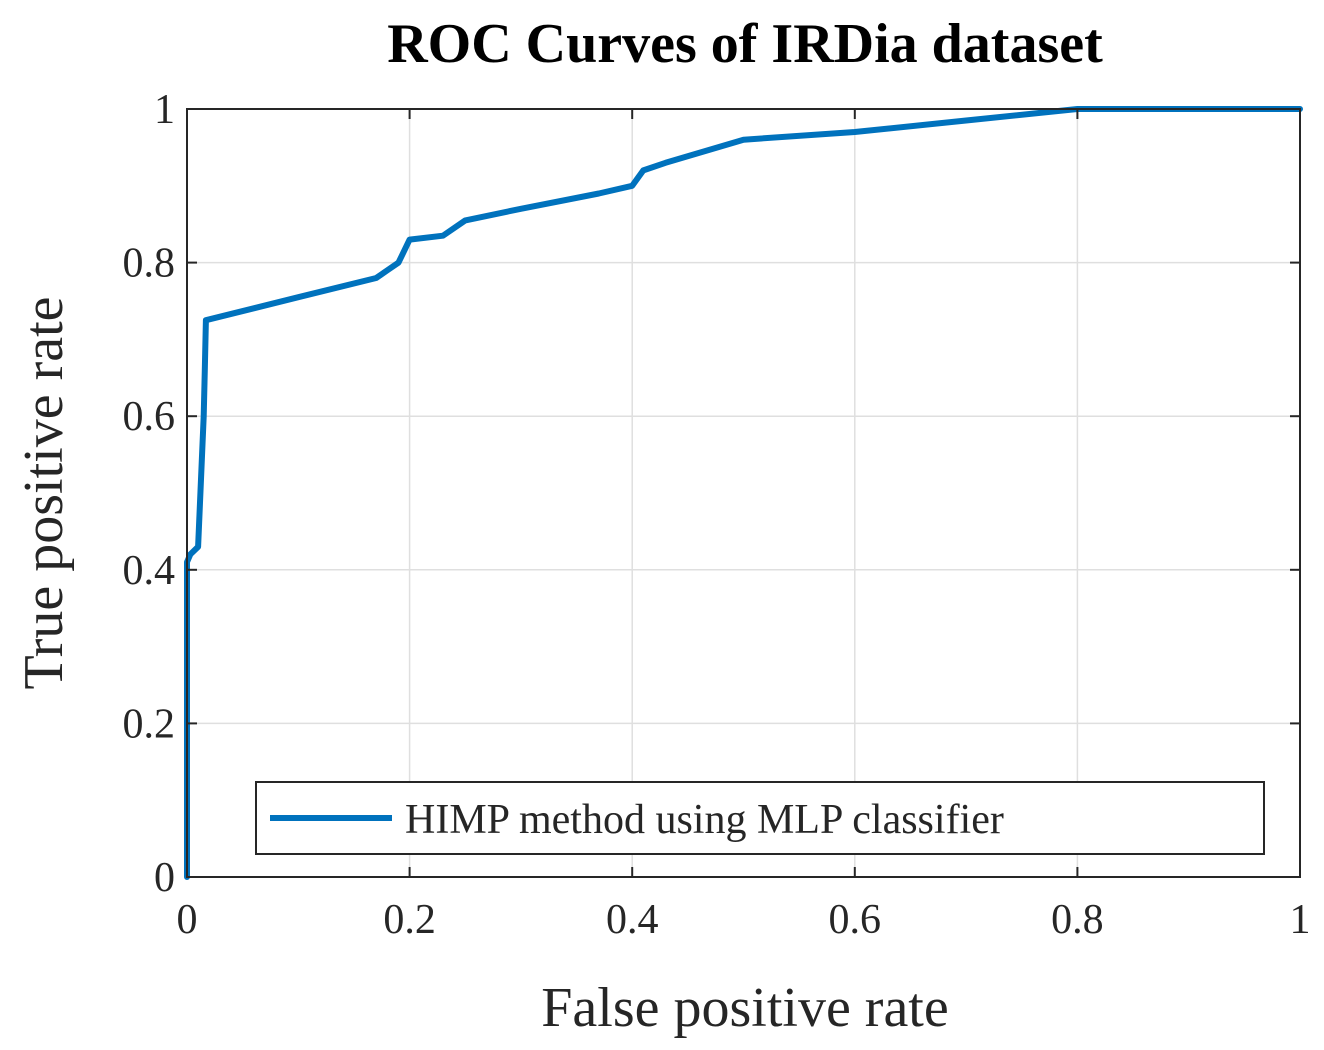 Image resolution: width=1324 pixels, height=1050 pixels. Describe the element at coordinates (149, 724) in the screenshot. I see `y-tick-label: 0.2` at that location.